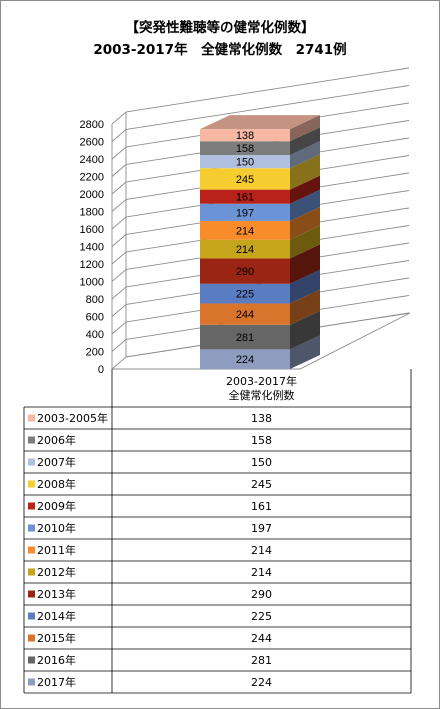 Image resolution: width=440 pixels, height=709 pixels. Describe the element at coordinates (56, 572) in the screenshot. I see `legend-label: 2012年` at that location.